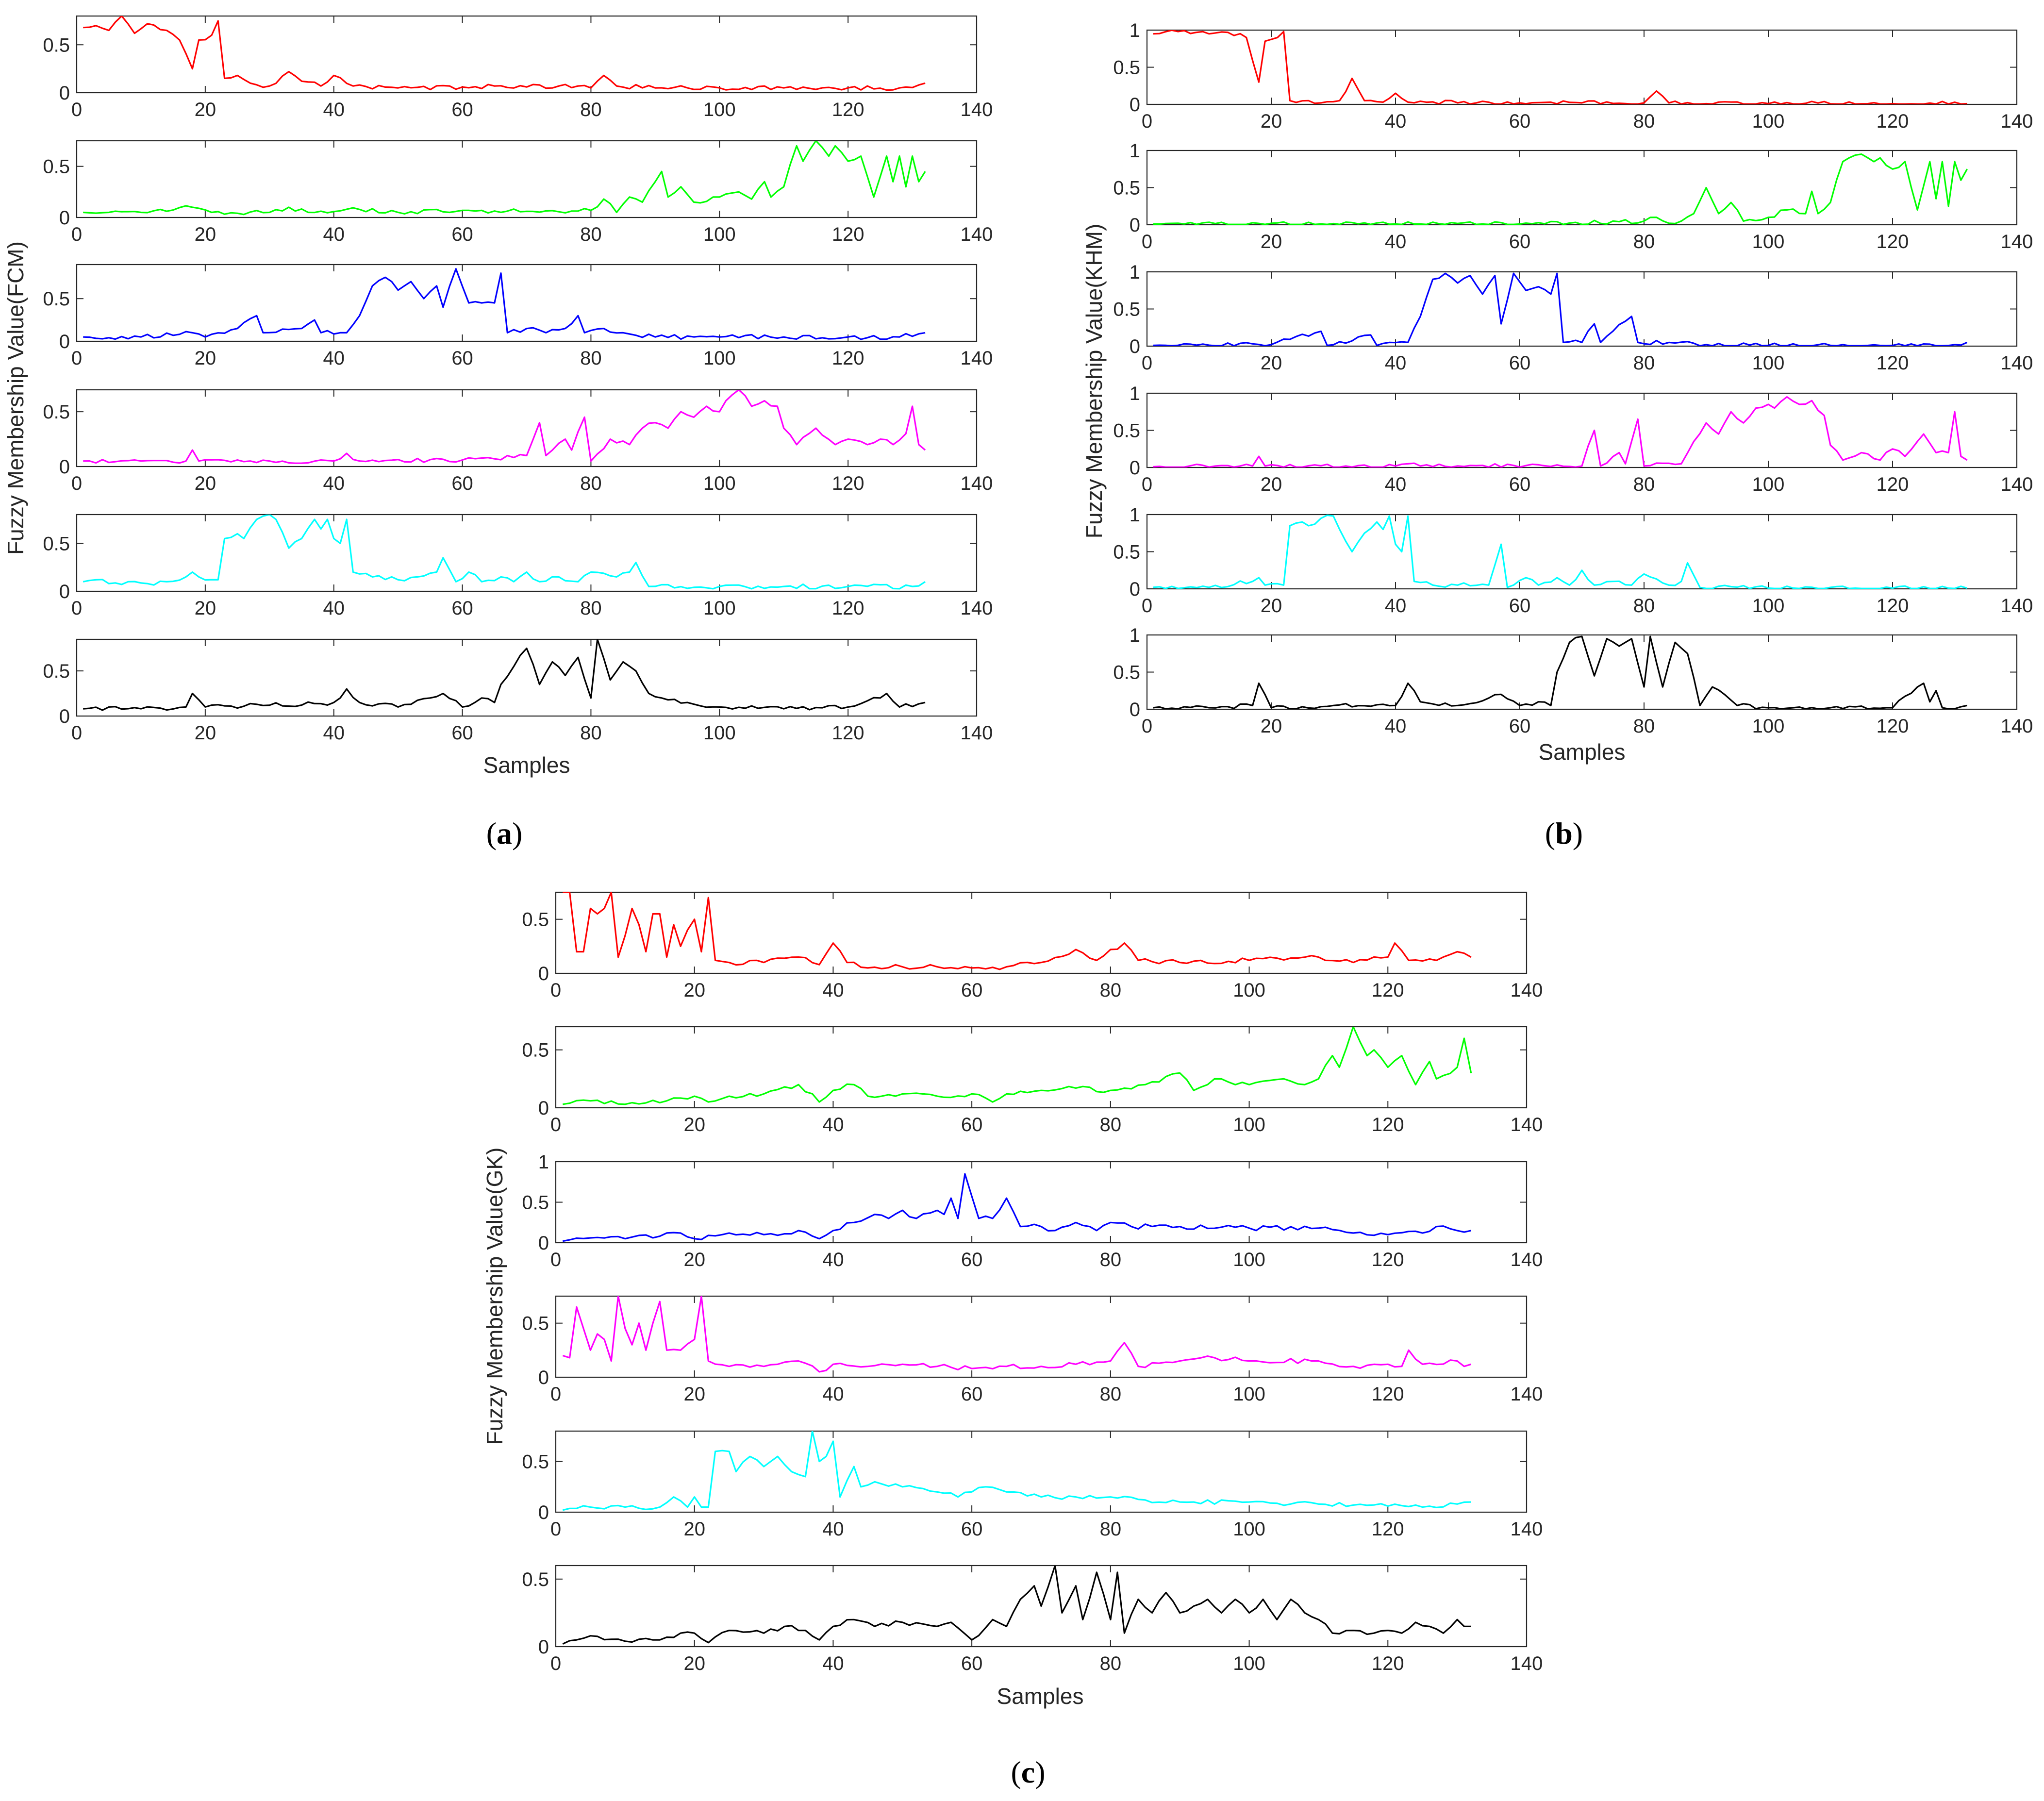  I want to click on y-axis-label: Fuzzy Membership Value(KHM), so click(1094, 381).